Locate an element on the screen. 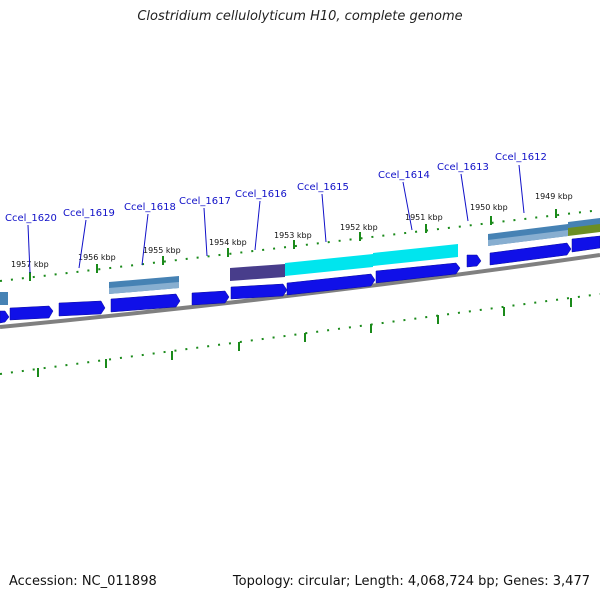 The height and width of the screenshot is (600, 600). inner-scale-ticks is located at coordinates (304, 337).